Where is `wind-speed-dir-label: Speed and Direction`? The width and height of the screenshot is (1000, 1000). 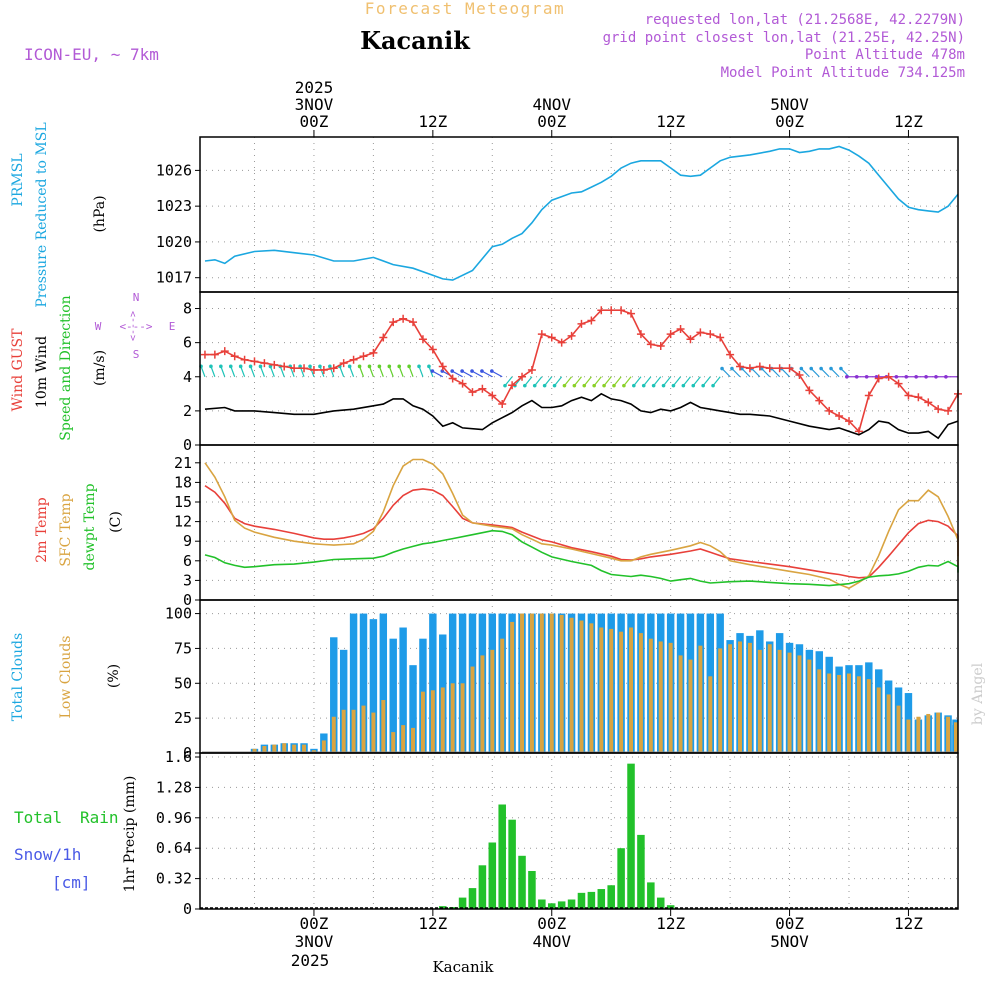
wind-speed-dir-label: Speed and Direction is located at coordinates (66, 367).